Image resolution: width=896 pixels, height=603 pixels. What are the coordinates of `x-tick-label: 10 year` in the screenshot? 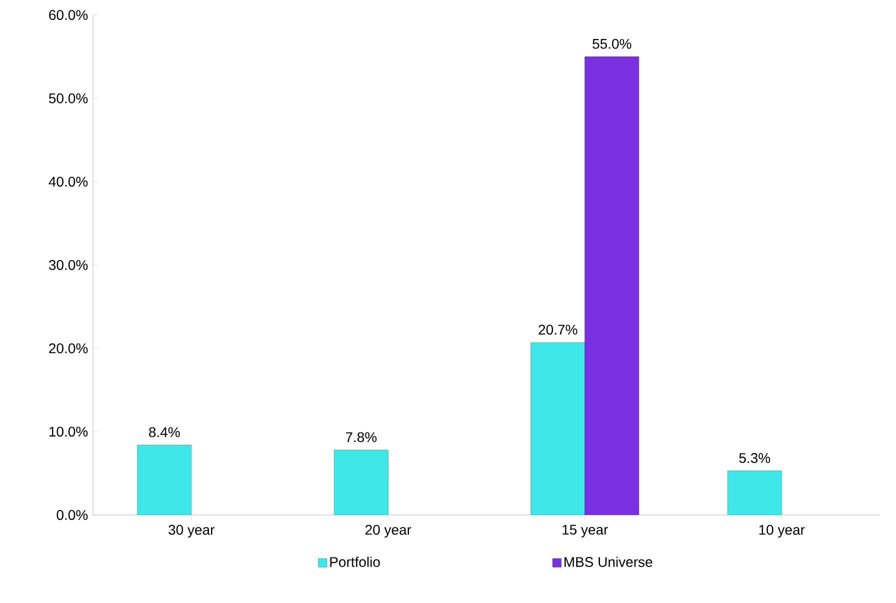 It's located at (782, 531).